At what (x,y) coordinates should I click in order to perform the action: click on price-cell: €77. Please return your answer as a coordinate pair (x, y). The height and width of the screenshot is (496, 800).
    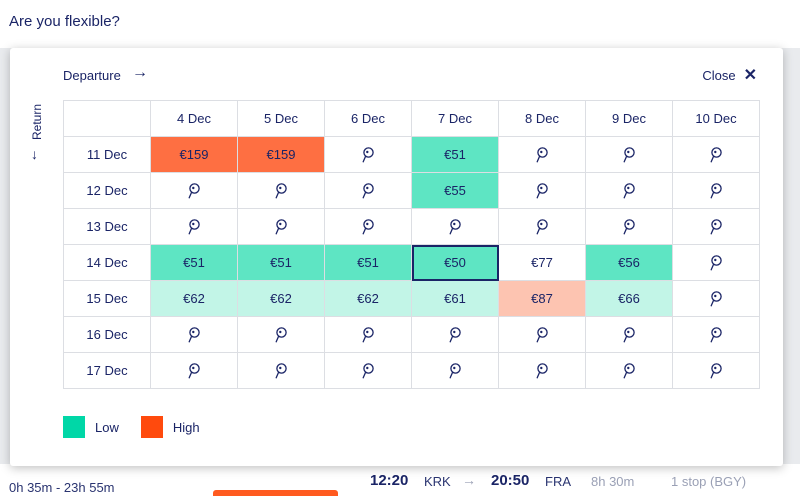
    Looking at the image, I should click on (542, 262).